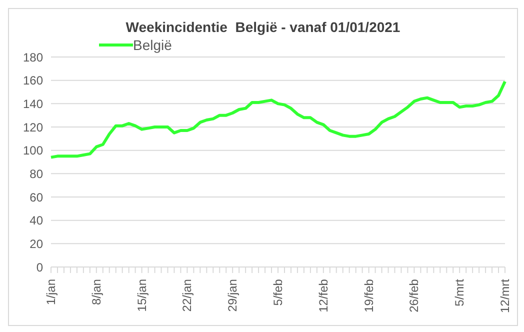  What do you see at coordinates (40, 267) in the screenshot?
I see `y-tick-label: 0` at bounding box center [40, 267].